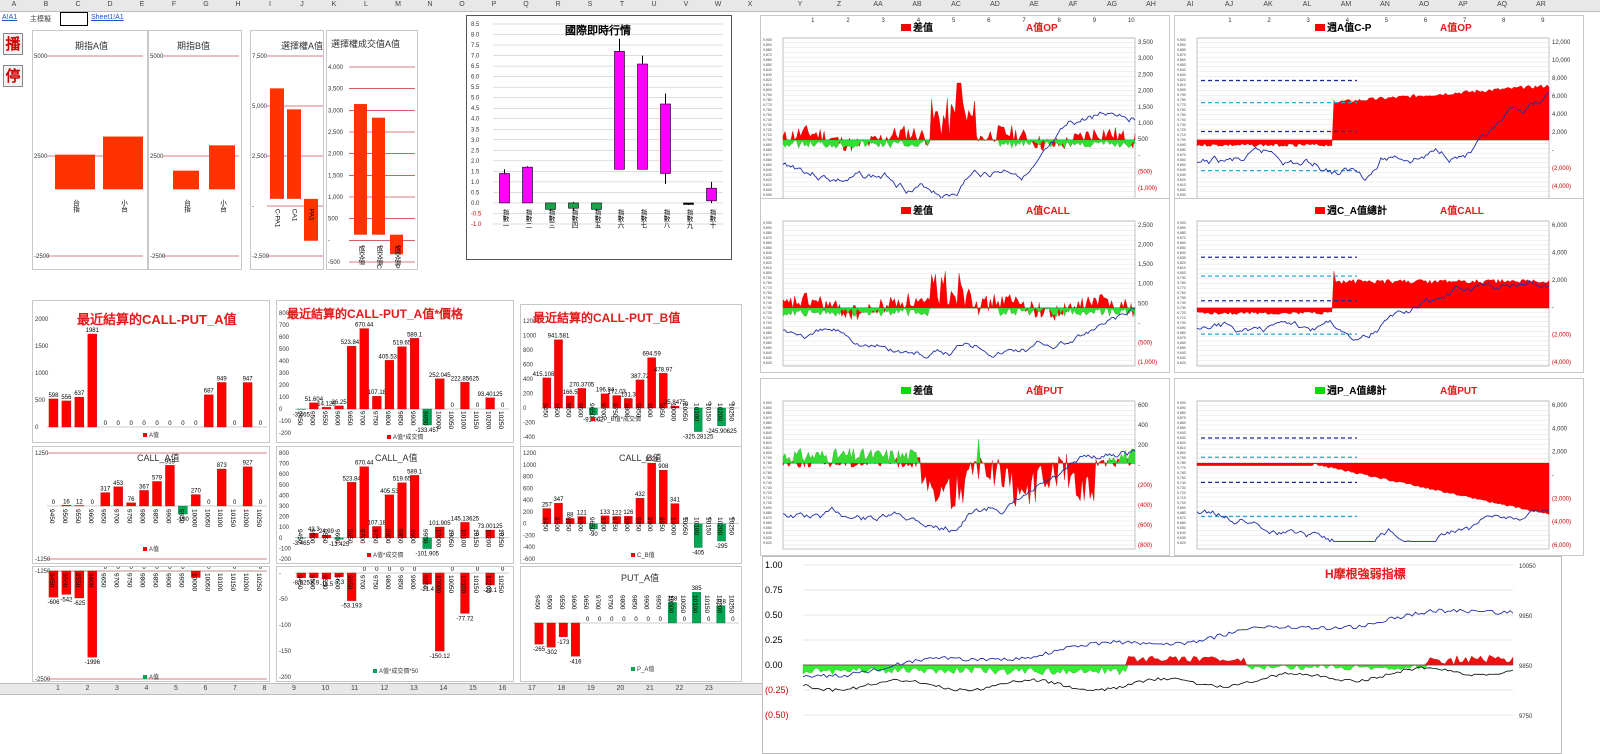  What do you see at coordinates (995, 4) in the screenshot?
I see `column-letter: AD` at bounding box center [995, 4].